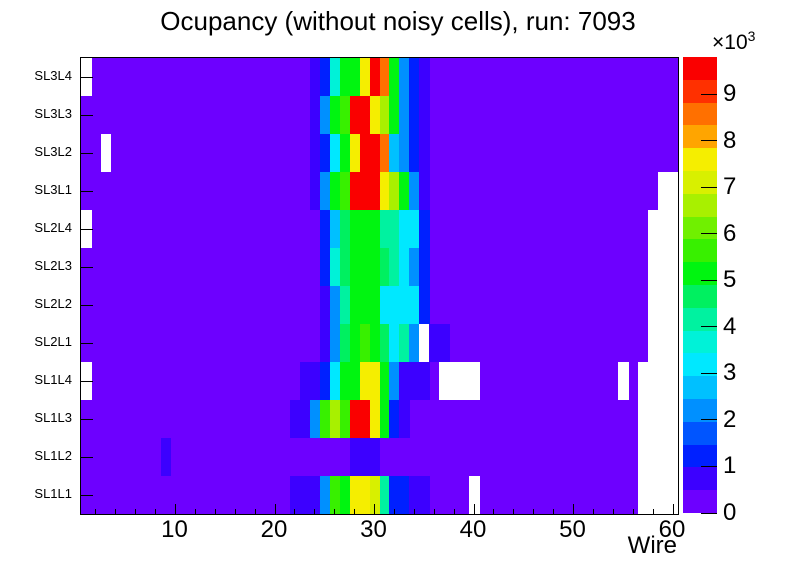 The image size is (796, 572). Describe the element at coordinates (730, 326) in the screenshot. I see `colorbar-tick-label: 4` at that location.